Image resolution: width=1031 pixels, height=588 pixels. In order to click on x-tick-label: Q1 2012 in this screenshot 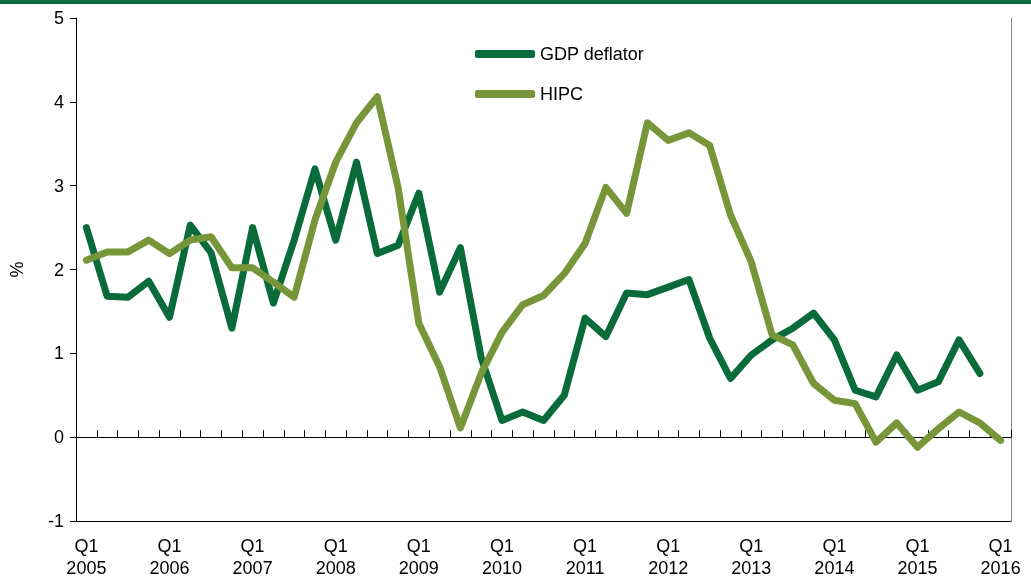, I will do `click(668, 557)`.